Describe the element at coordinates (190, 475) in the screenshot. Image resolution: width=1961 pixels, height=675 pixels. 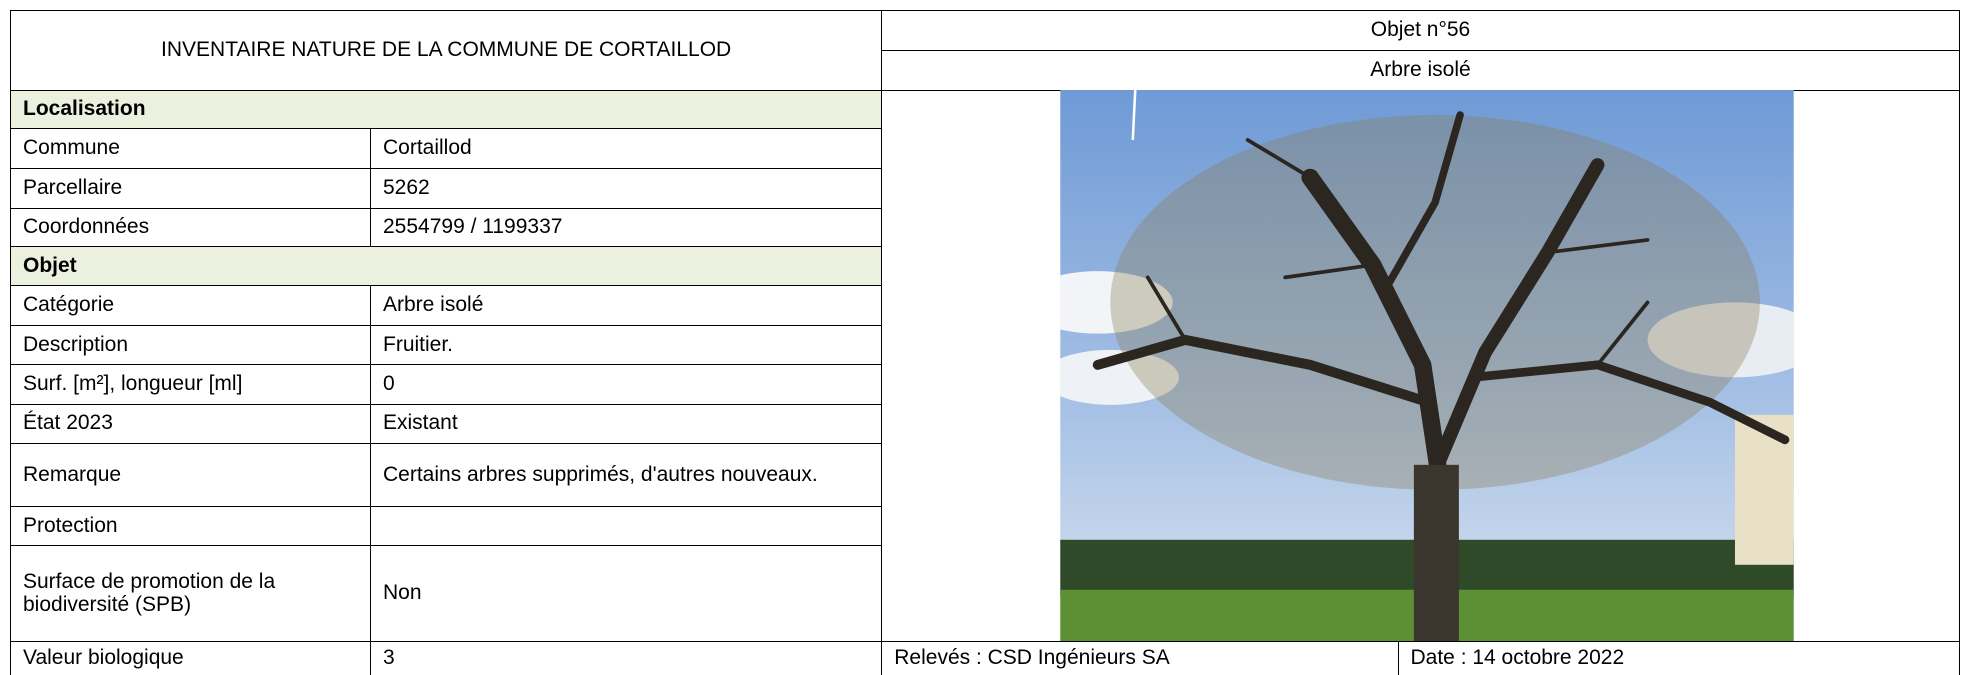
I see `row-label: Remarque` at that location.